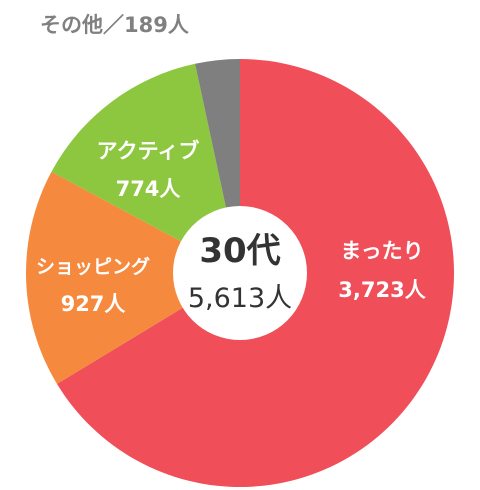  What do you see at coordinates (114, 25) in the screenshot?
I see `other-outside-label: その他／189人` at bounding box center [114, 25].